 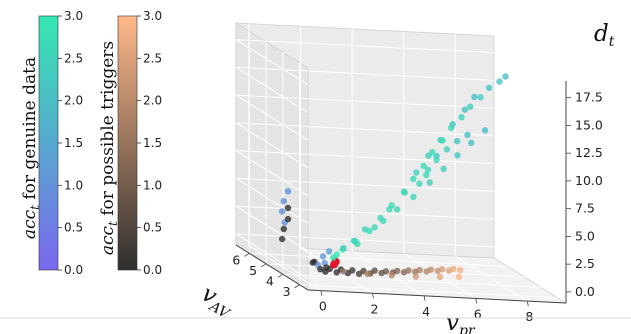 I want to click on z-tick-label: 17.5, so click(x=589, y=97).